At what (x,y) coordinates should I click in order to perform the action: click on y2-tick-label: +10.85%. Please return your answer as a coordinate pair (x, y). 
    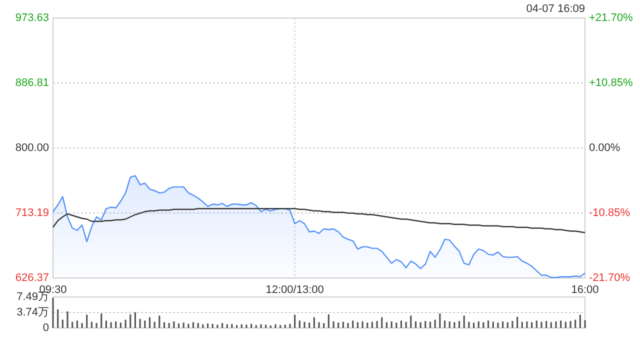
    Looking at the image, I should click on (611, 82).